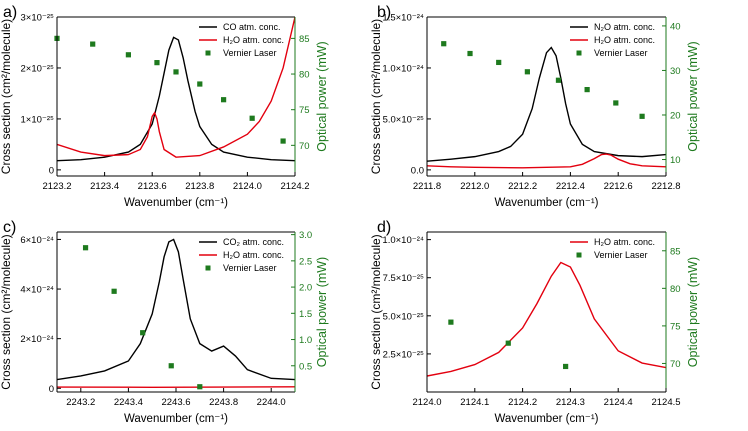 This screenshot has width=748, height=431. I want to click on x-tick-label: 2124.4, so click(618, 402).